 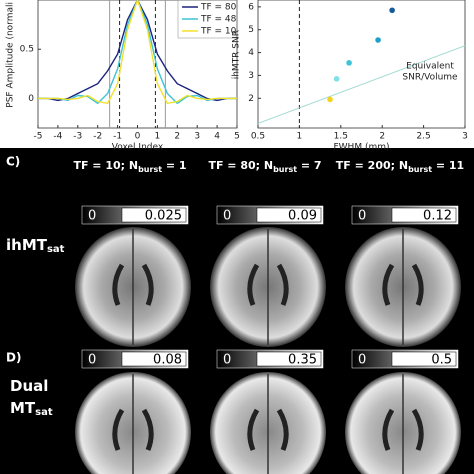 What do you see at coordinates (167, 360) in the screenshot?
I see `colorbar-max: 0.08` at bounding box center [167, 360].